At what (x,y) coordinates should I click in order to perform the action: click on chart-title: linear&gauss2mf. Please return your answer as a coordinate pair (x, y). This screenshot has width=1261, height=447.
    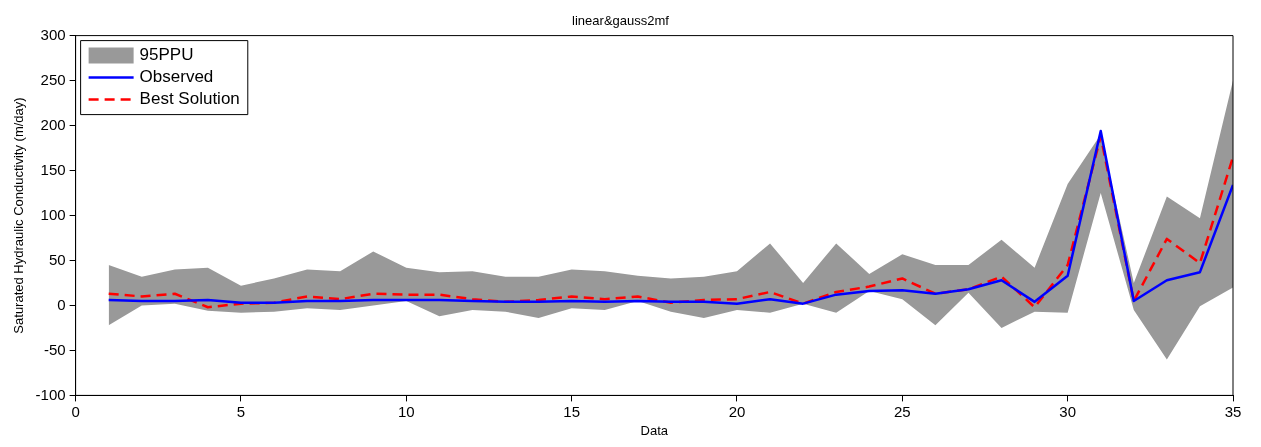
    Looking at the image, I should click on (621, 21).